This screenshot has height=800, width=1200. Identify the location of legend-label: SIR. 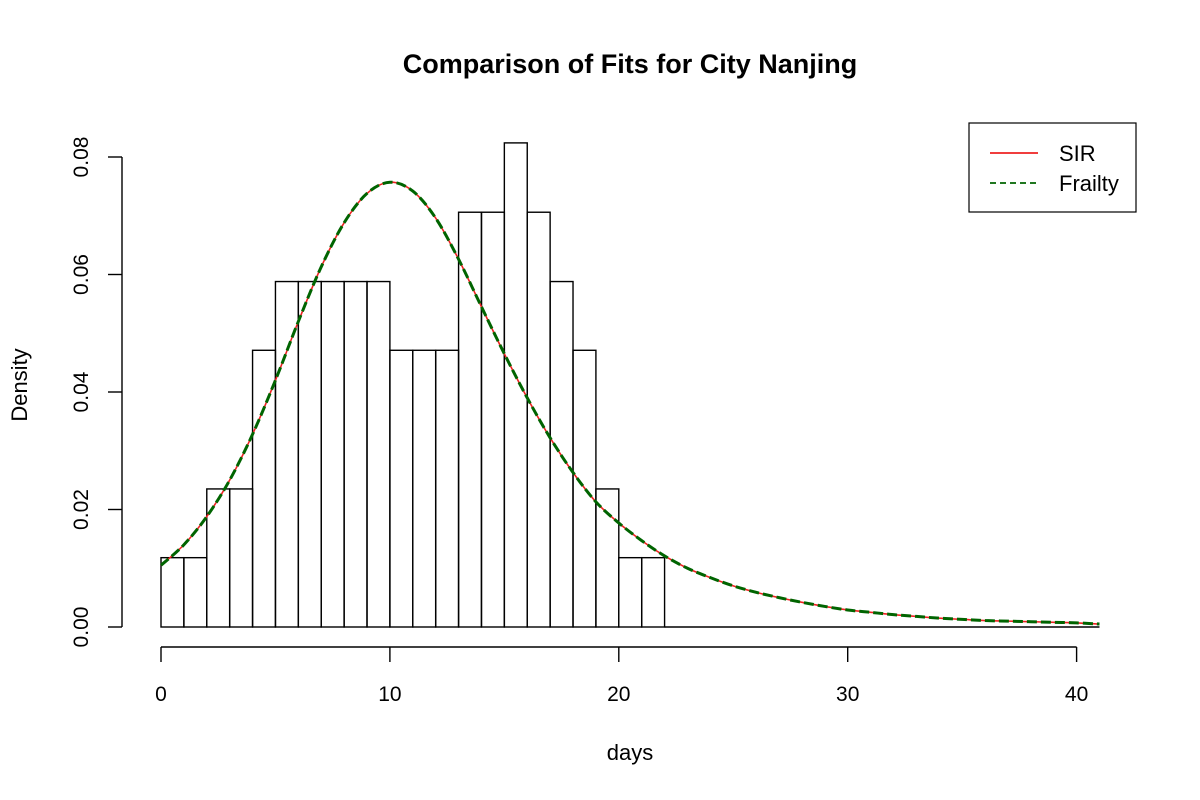
(1077, 153).